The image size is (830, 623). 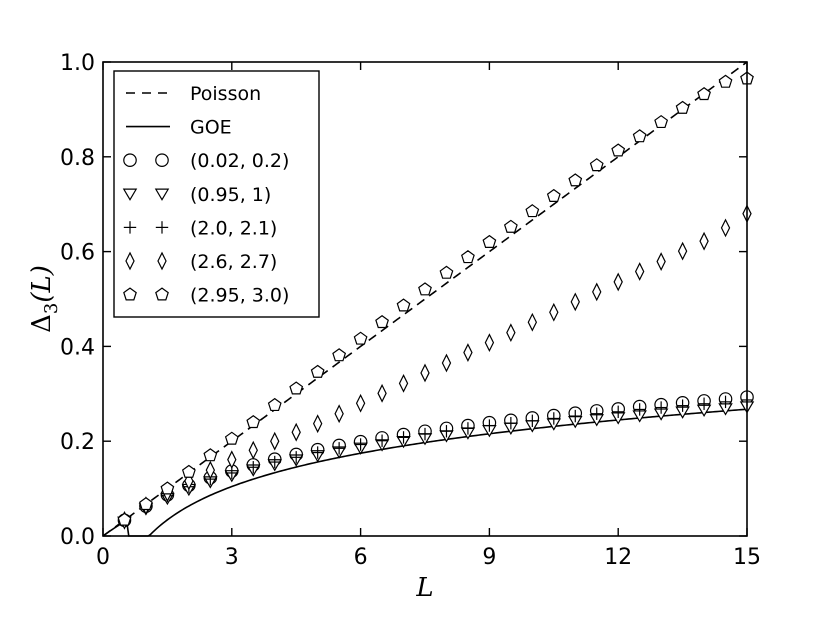 I want to click on x-tick-label: 0, so click(x=103, y=557).